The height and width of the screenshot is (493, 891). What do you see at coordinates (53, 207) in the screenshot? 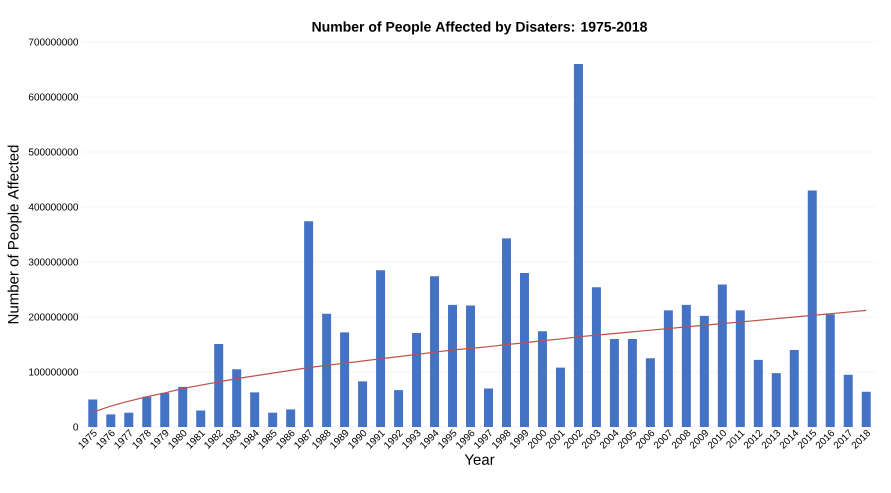
I see `y-tick-label: 400000000` at bounding box center [53, 207].